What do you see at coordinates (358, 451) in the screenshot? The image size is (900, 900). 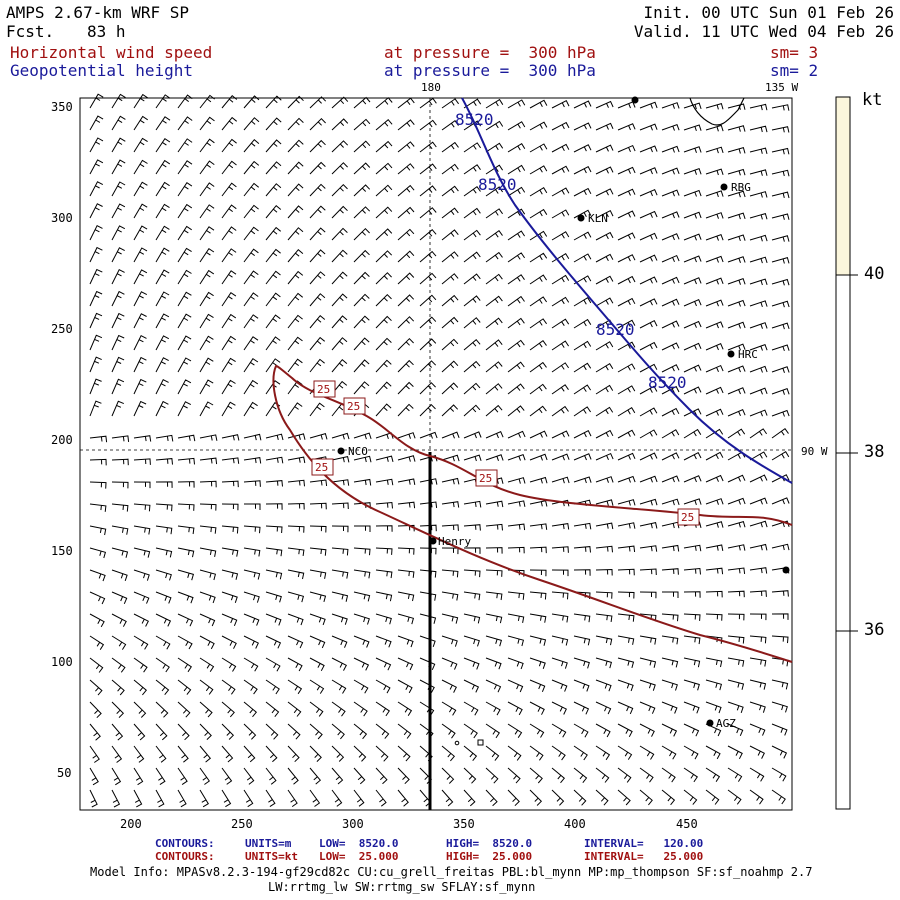 I see `station-label-nco: NCO` at bounding box center [358, 451].